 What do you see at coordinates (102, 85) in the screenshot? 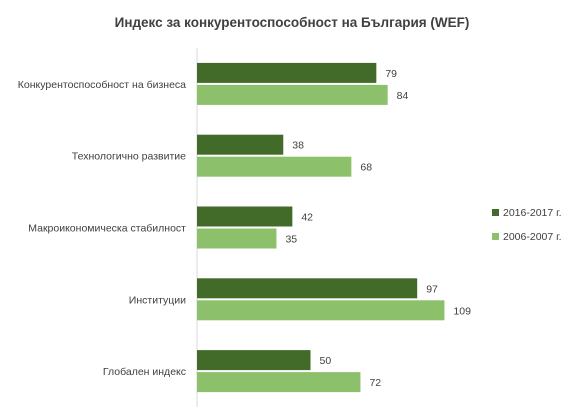
I see `category-label: Конкурентоспособност на бизнеса` at bounding box center [102, 85].